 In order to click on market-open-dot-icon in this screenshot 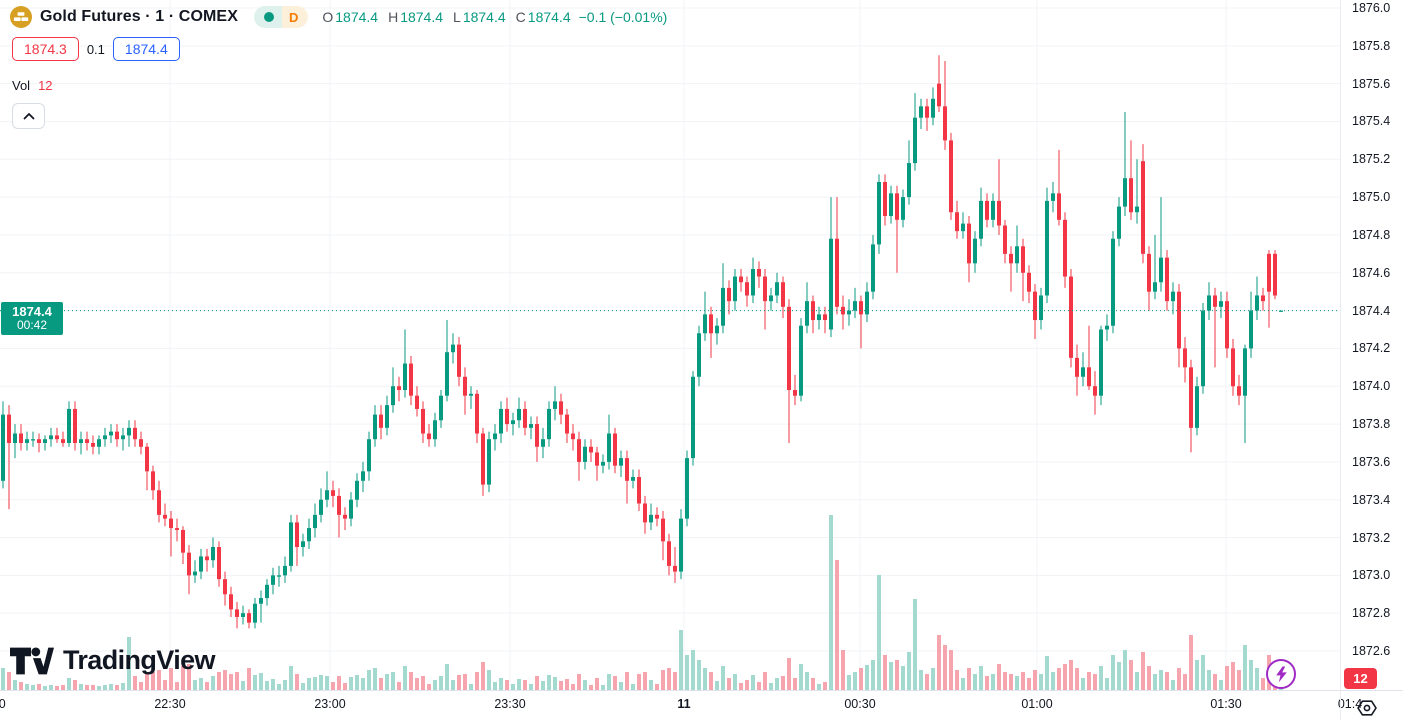, I will do `click(268, 17)`.